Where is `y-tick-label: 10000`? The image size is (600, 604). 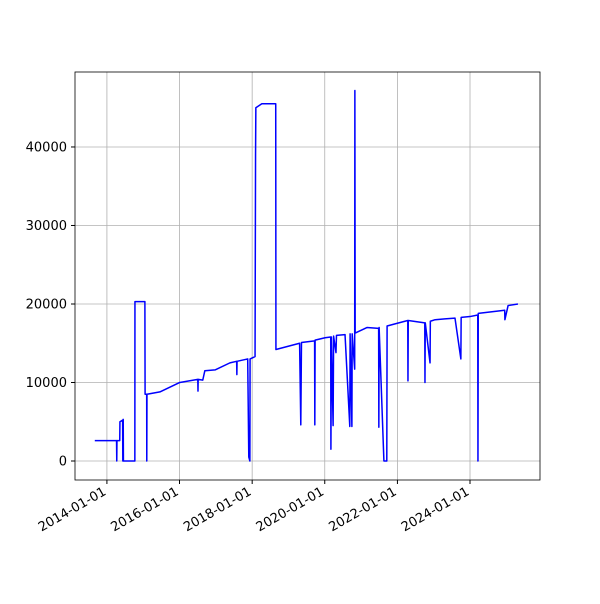
y-tick-label: 10000 is located at coordinates (46, 383).